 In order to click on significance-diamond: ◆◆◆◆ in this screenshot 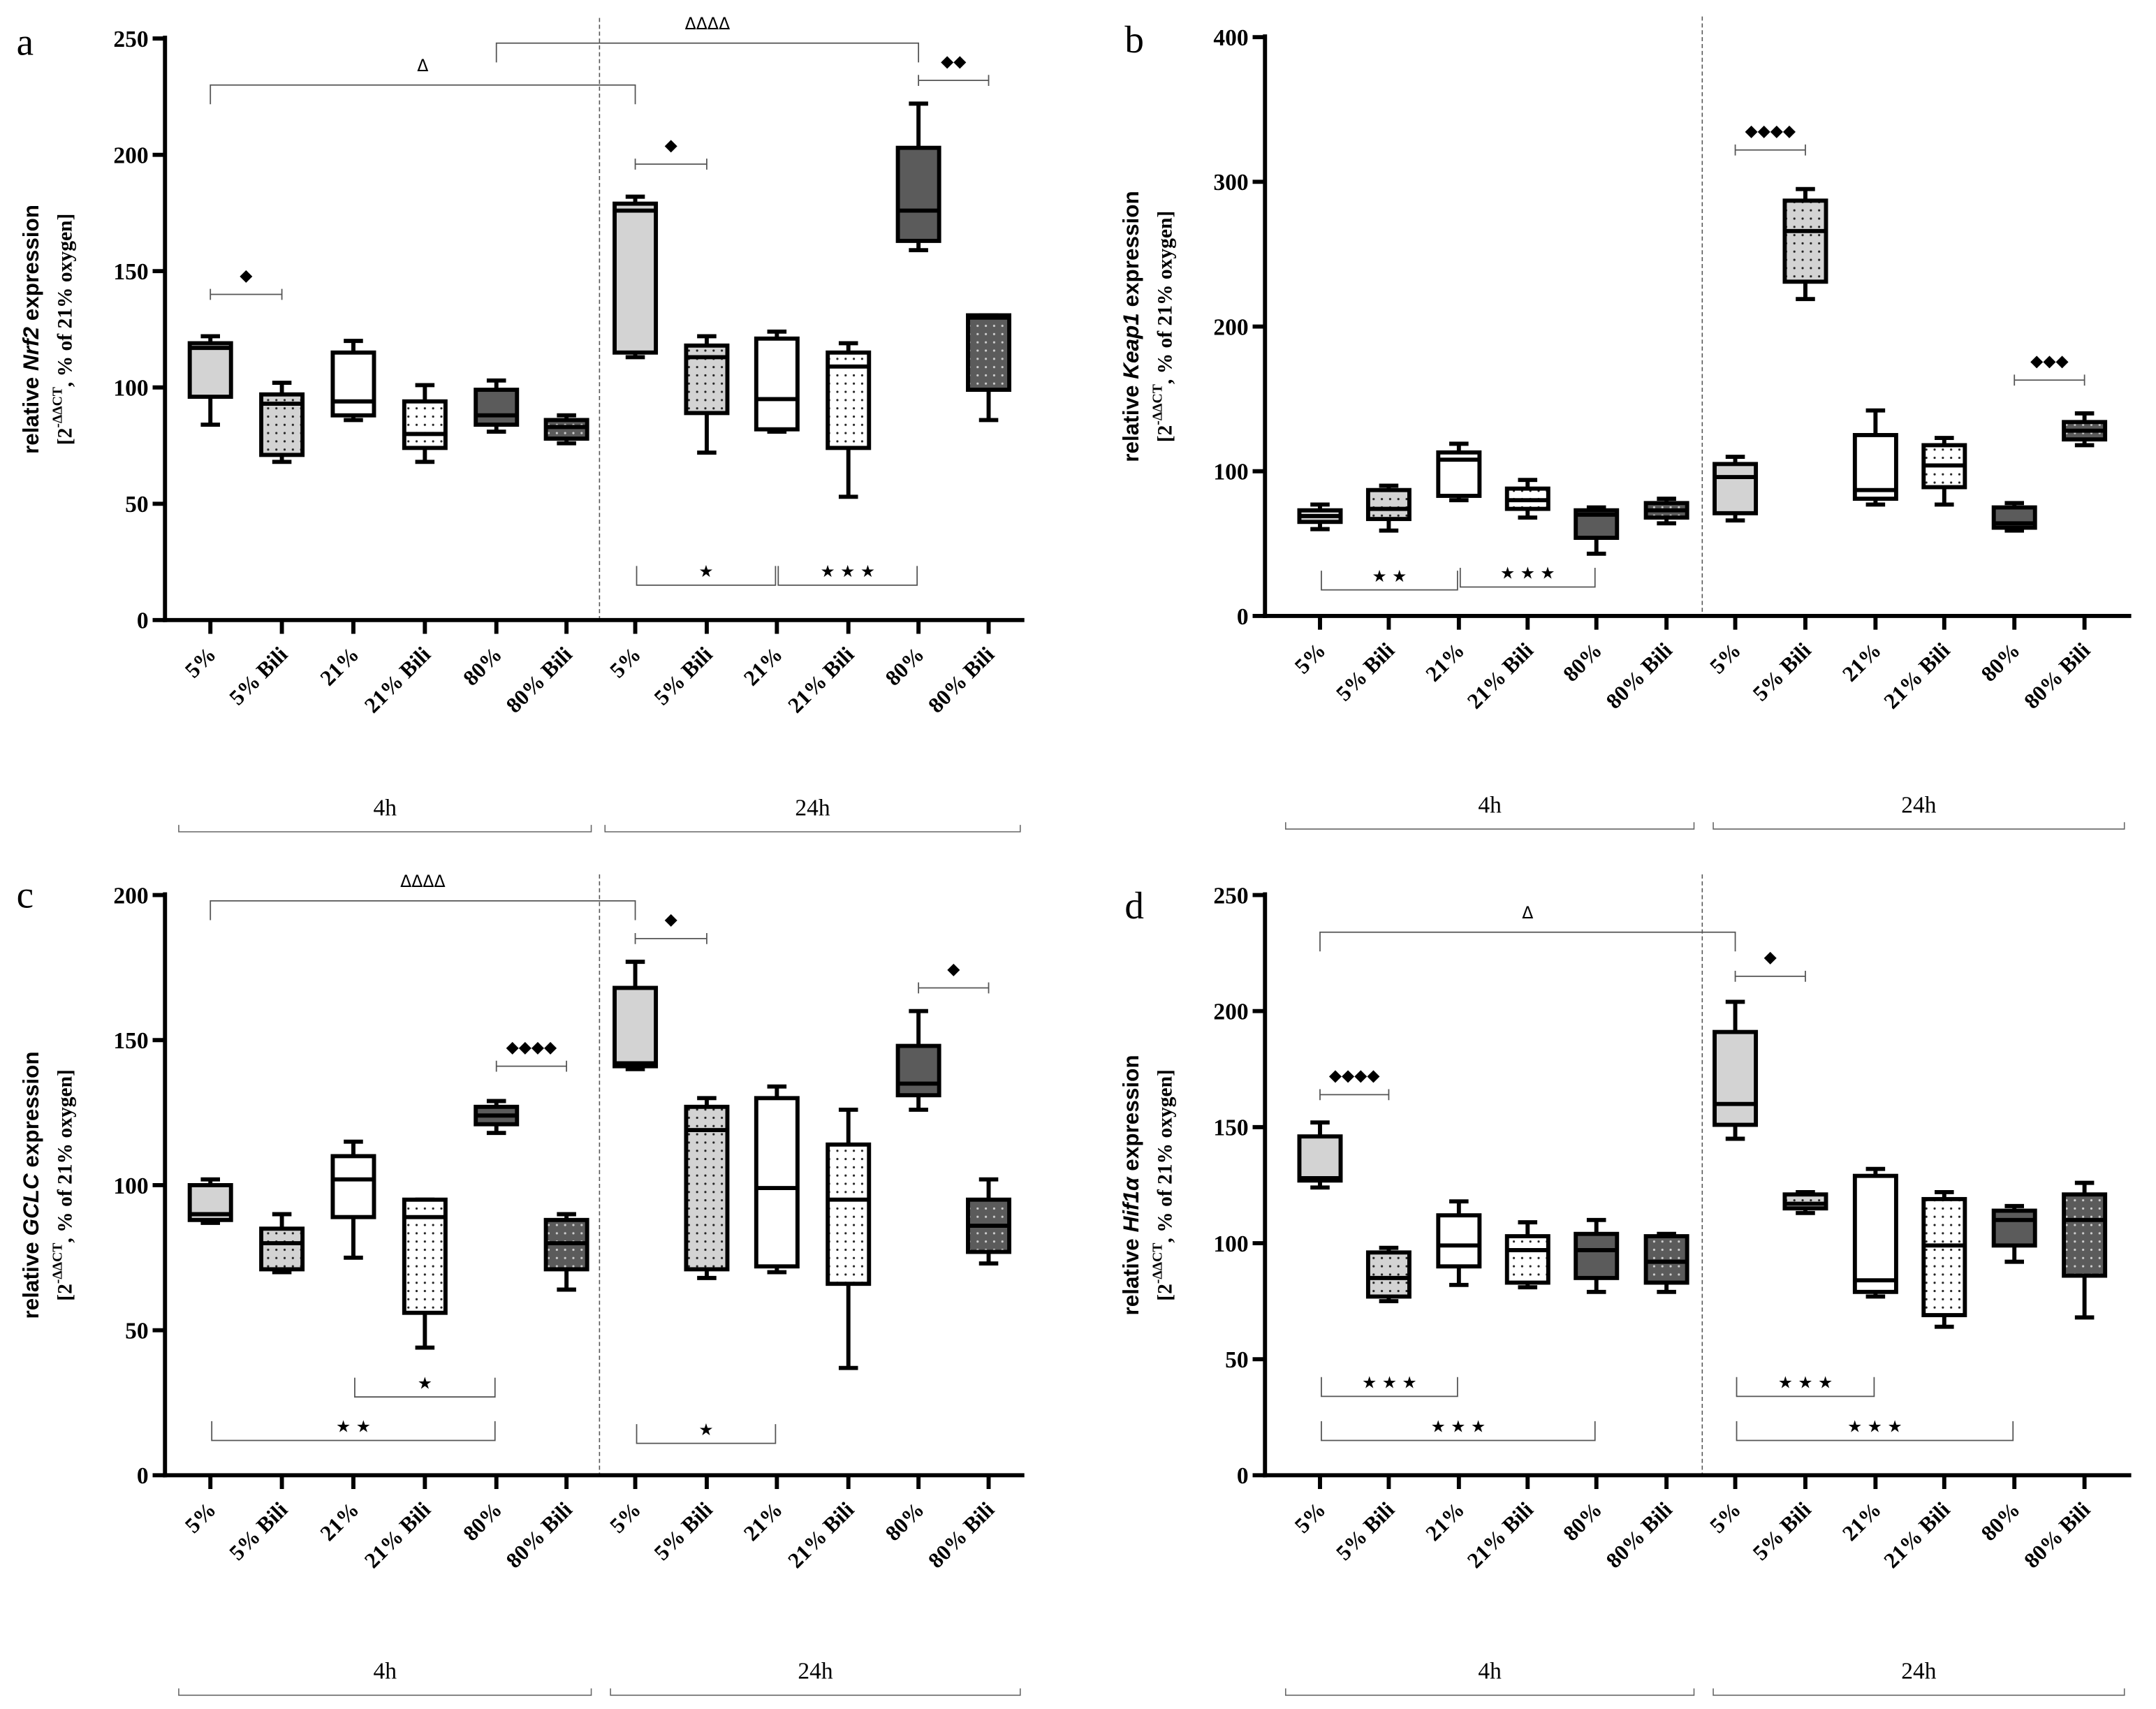, I will do `click(1770, 138)`.